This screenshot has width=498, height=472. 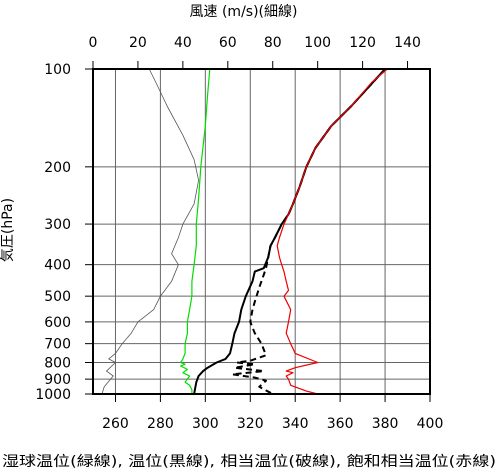 What do you see at coordinates (430, 424) in the screenshot?
I see `bottom-tick-label: 400` at bounding box center [430, 424].